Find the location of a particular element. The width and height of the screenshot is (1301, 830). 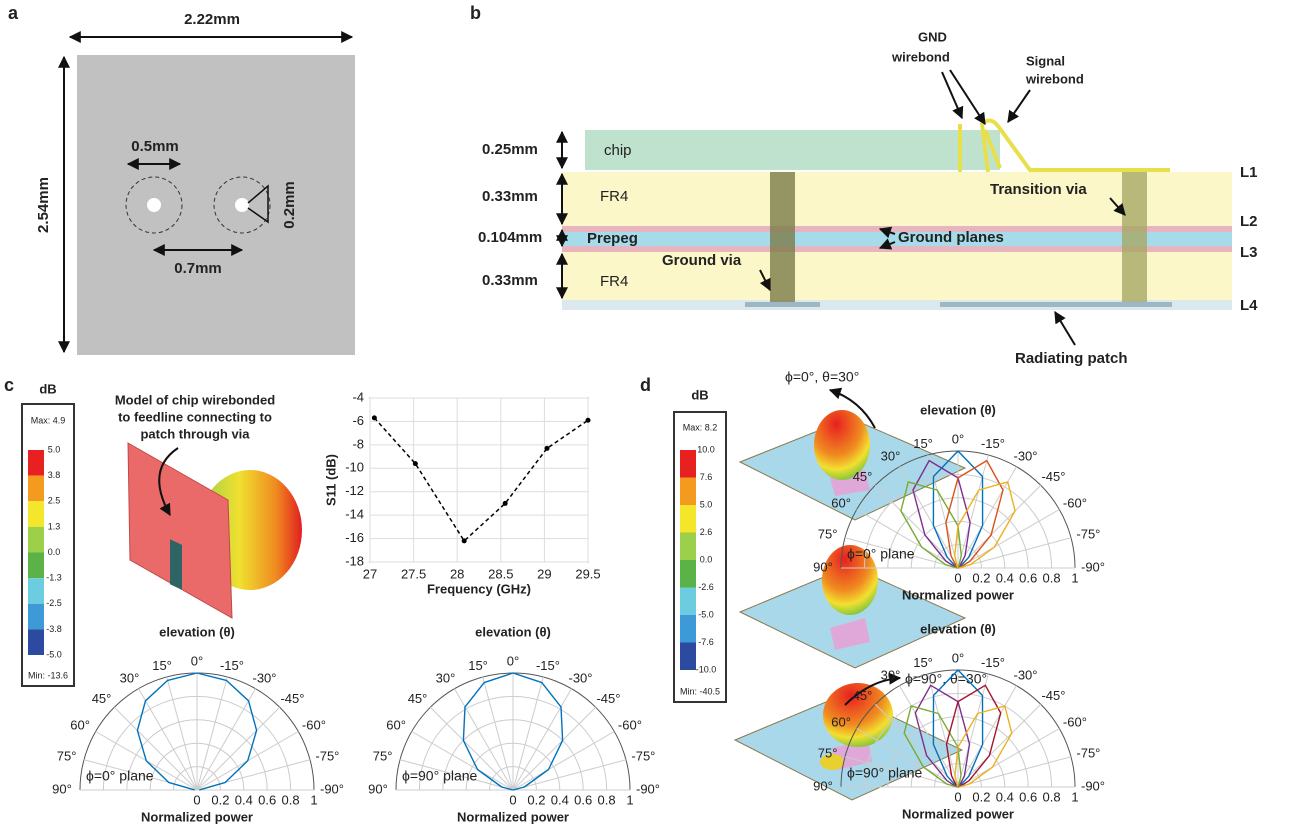

plane-label: ϕ=90° plane is located at coordinates (440, 776).